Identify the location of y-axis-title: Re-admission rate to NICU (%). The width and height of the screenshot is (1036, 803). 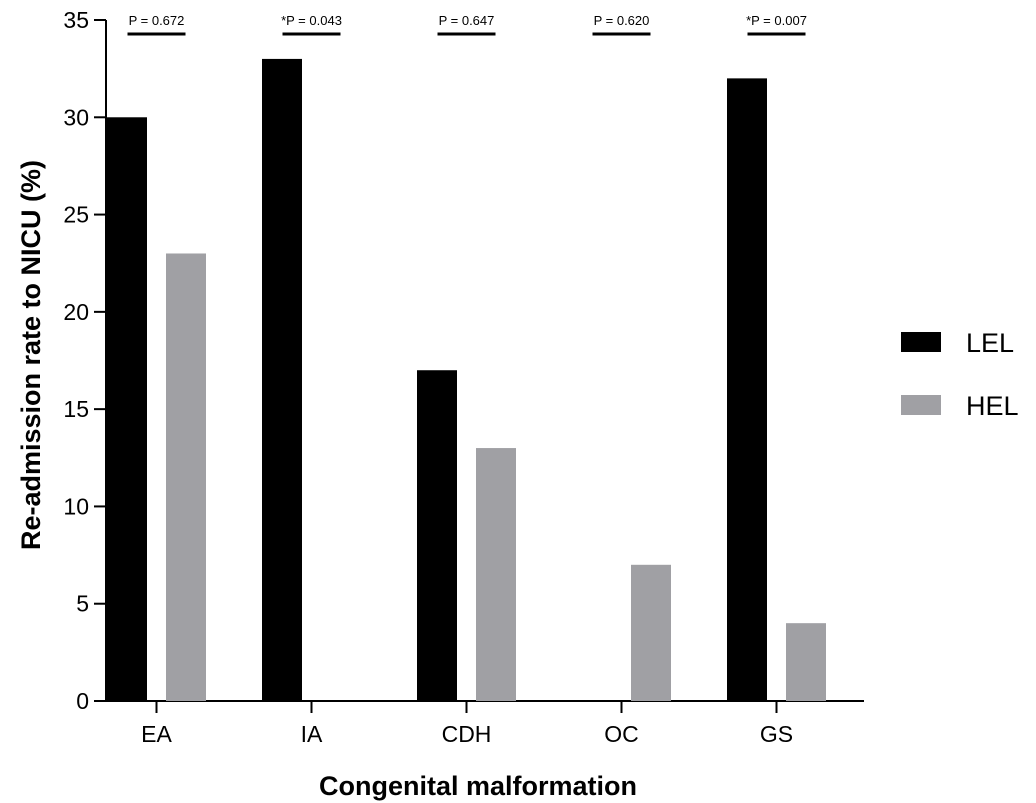
(31, 355).